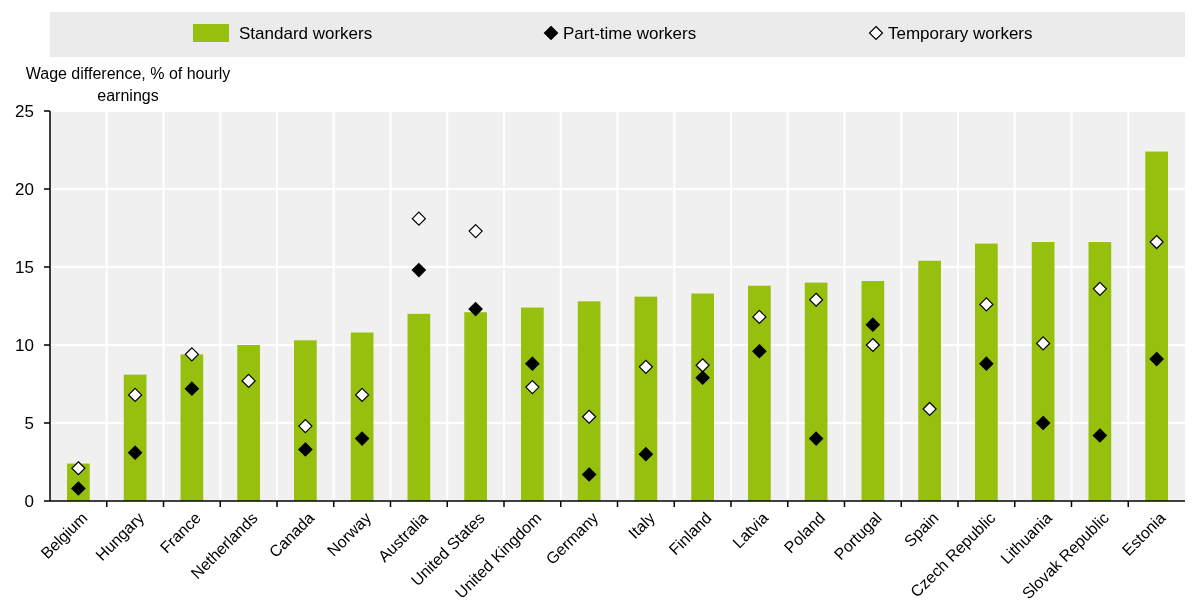 This screenshot has height=605, width=1193. What do you see at coordinates (630, 33) in the screenshot?
I see `legend-label: Part-time workers` at bounding box center [630, 33].